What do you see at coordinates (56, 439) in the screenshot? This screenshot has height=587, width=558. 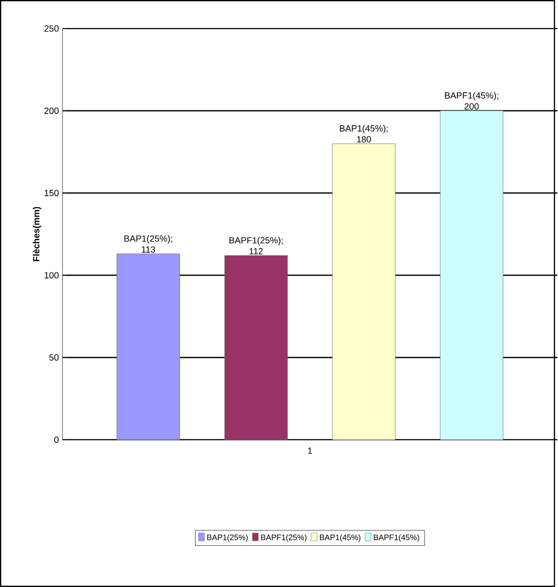 I see `y-tick-label: 0` at bounding box center [56, 439].